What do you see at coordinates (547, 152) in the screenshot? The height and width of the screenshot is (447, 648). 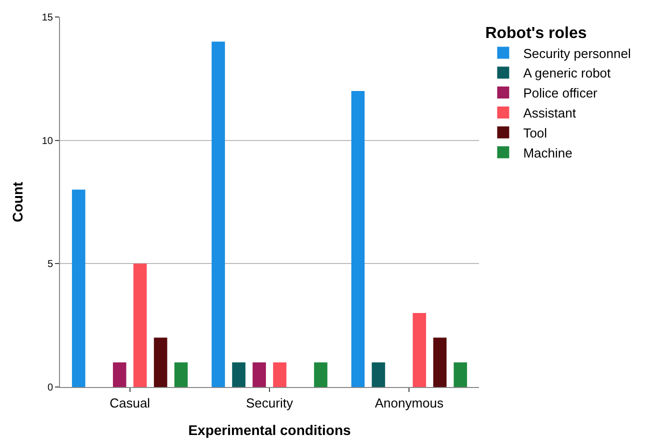 I see `legend-label: Machine` at bounding box center [547, 152].